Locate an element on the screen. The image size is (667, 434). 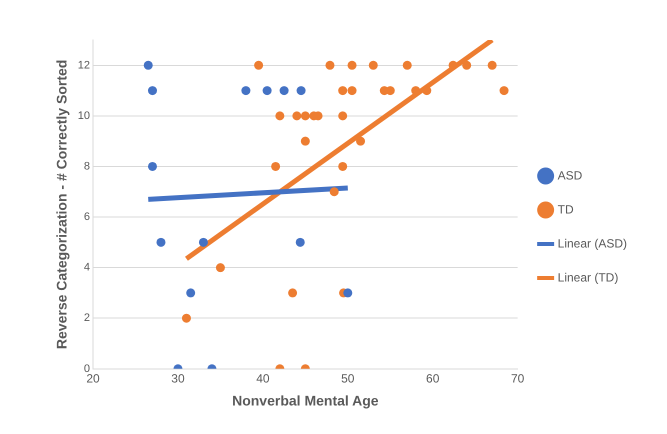
x-tick-label: 40 is located at coordinates (263, 378).